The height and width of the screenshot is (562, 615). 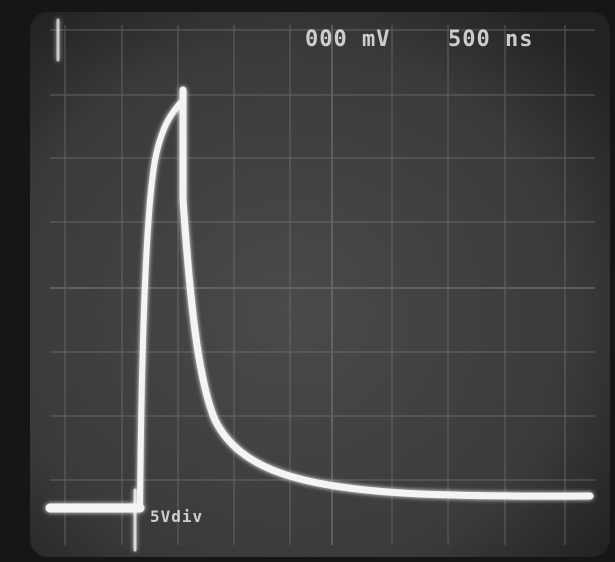 I want to click on readout-time: 500 ns, so click(x=490, y=39).